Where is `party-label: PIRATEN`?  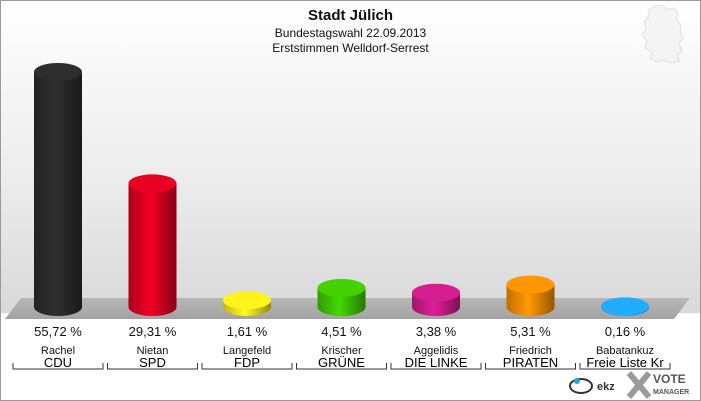
party-label: PIRATEN is located at coordinates (530, 362).